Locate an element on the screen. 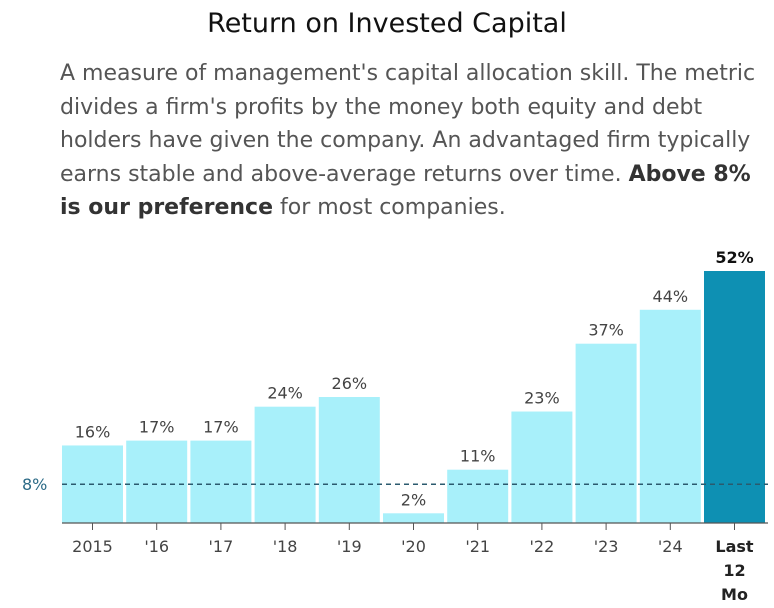 The width and height of the screenshot is (774, 608). x-tick-label-1: '16 is located at coordinates (156, 546).